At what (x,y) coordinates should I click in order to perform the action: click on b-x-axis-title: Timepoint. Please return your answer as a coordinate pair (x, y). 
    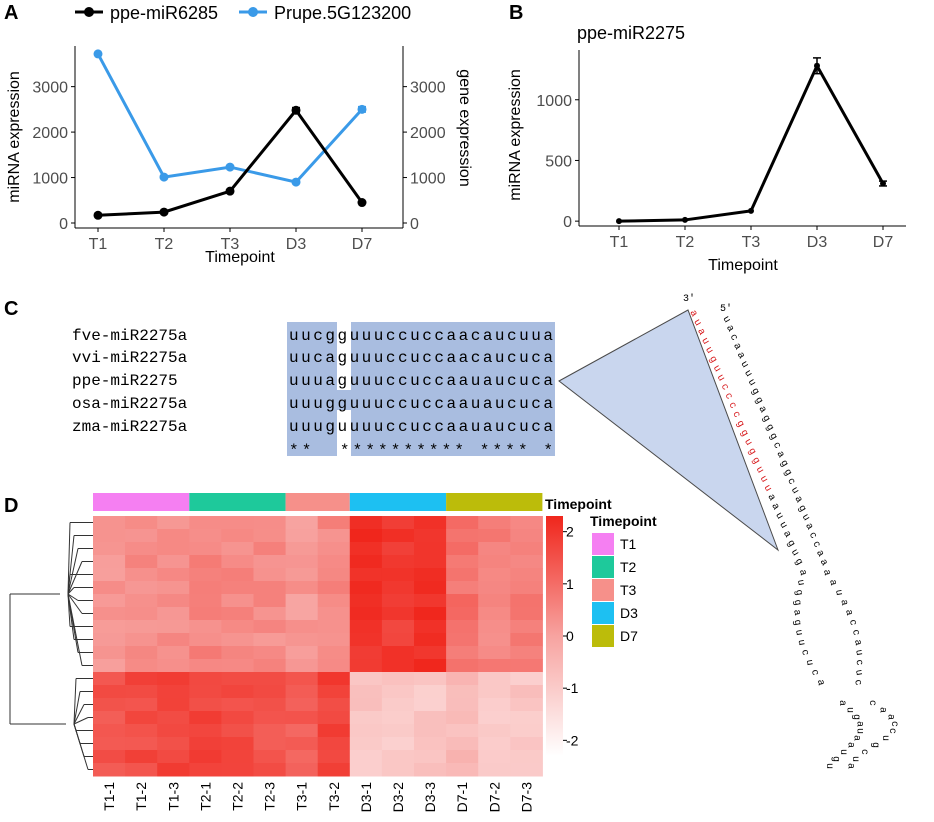
    Looking at the image, I should click on (743, 265).